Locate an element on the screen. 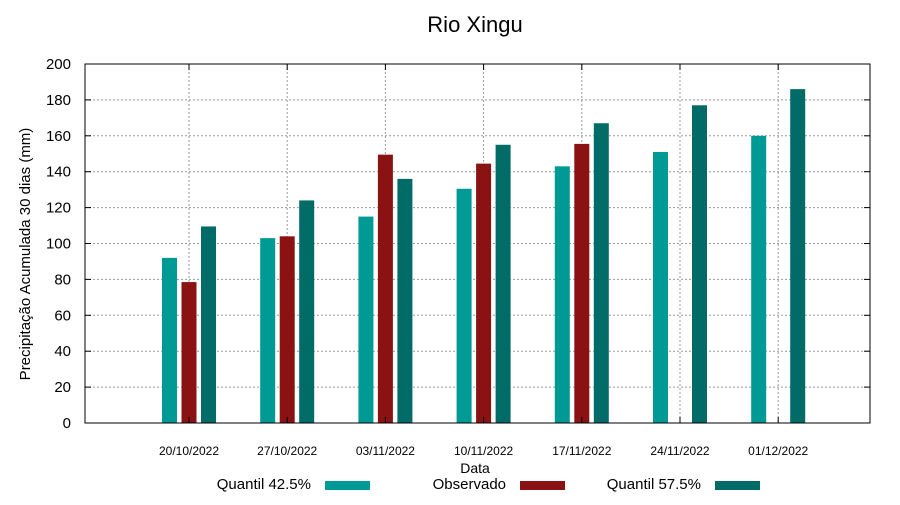  y-tick-label: 80 is located at coordinates (62, 279).